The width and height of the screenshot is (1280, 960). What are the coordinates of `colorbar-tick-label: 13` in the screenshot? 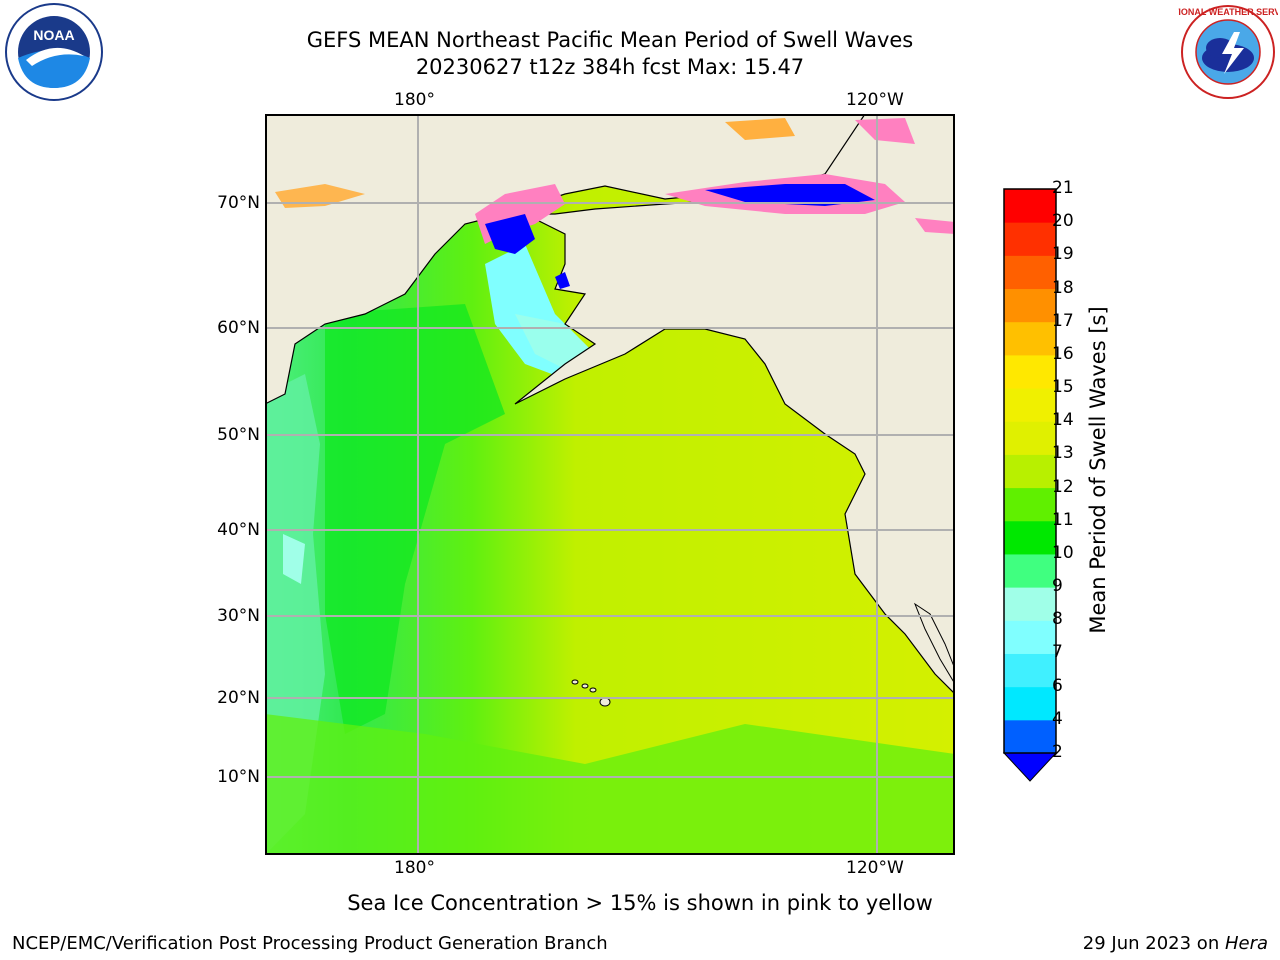 It's located at (1063, 453).